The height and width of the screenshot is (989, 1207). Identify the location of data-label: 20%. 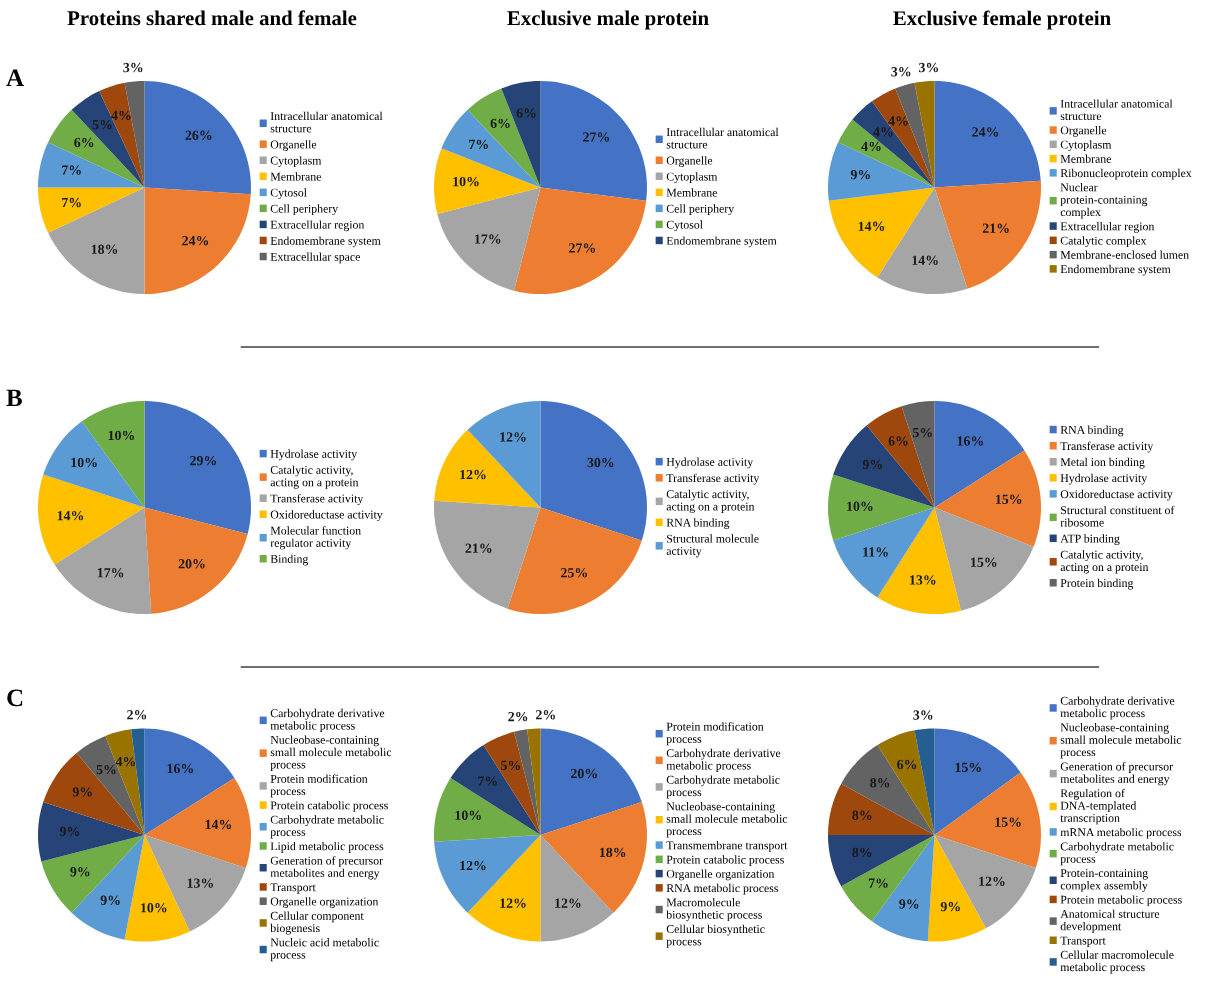
(191, 564).